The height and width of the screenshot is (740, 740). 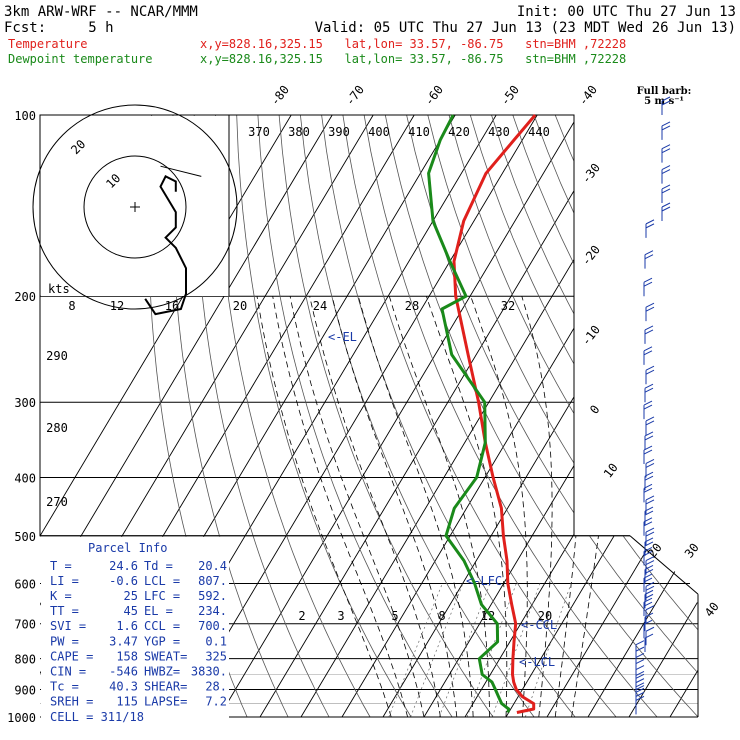 I want to click on parcel-info-label: CELL = 311/18, so click(x=97, y=717).